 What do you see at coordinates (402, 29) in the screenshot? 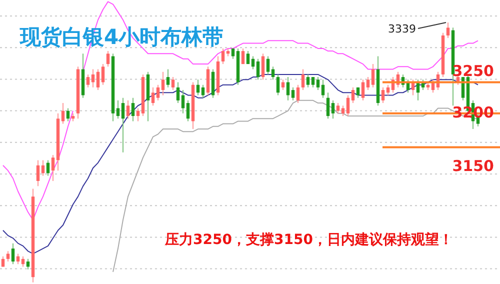
I see `annotation: 3339` at bounding box center [402, 29].